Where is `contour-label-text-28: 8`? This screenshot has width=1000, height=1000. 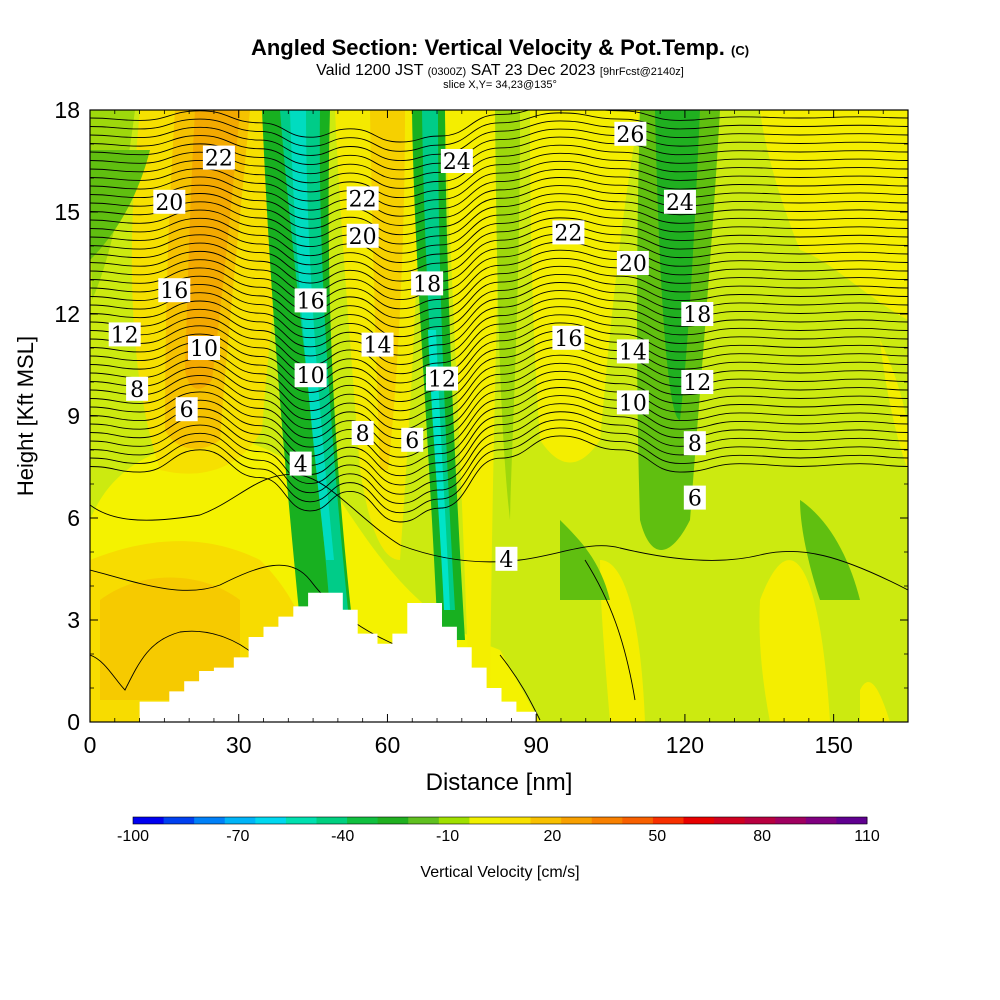
contour-label-text-28: 8 is located at coordinates (695, 444).